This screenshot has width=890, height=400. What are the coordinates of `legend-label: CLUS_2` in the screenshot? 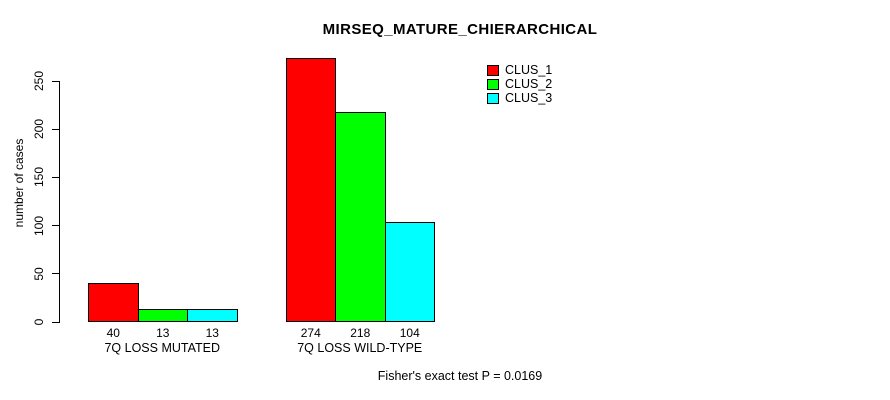 It's located at (529, 84).